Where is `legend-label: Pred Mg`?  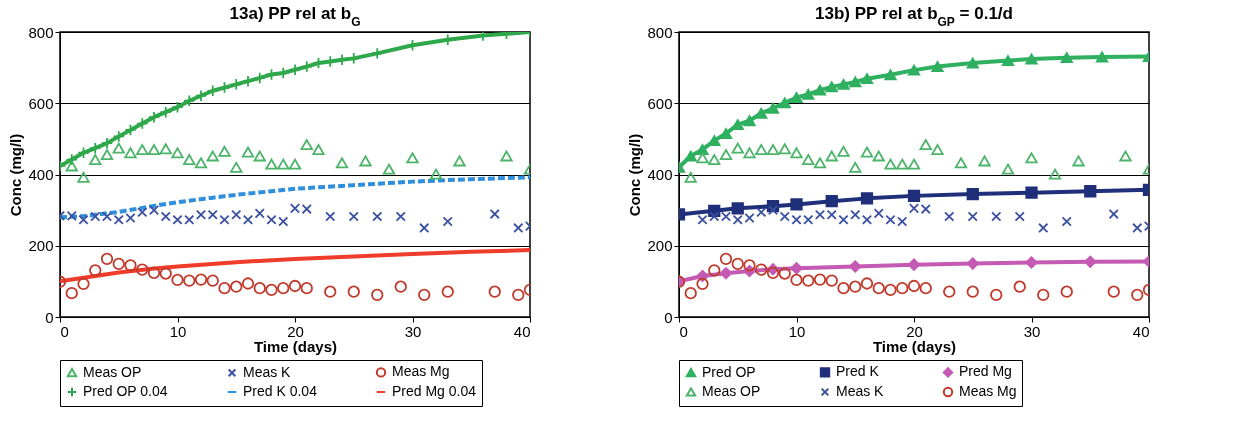
legend-label: Pred Mg is located at coordinates (985, 371).